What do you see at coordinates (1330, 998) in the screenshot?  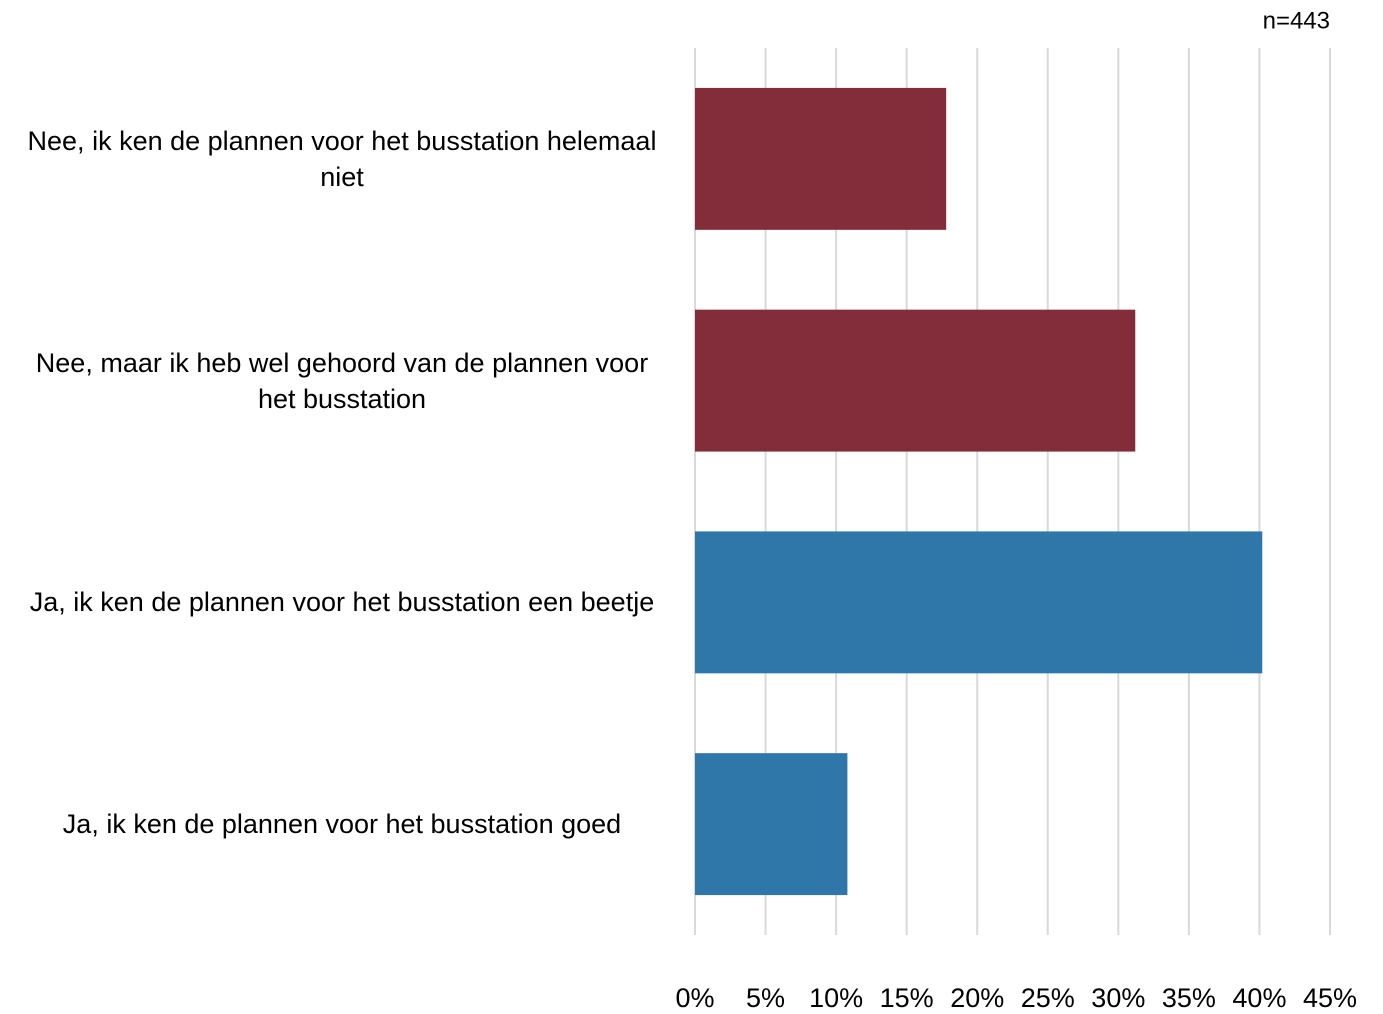 I see `x-tick-label: 45%` at bounding box center [1330, 998].